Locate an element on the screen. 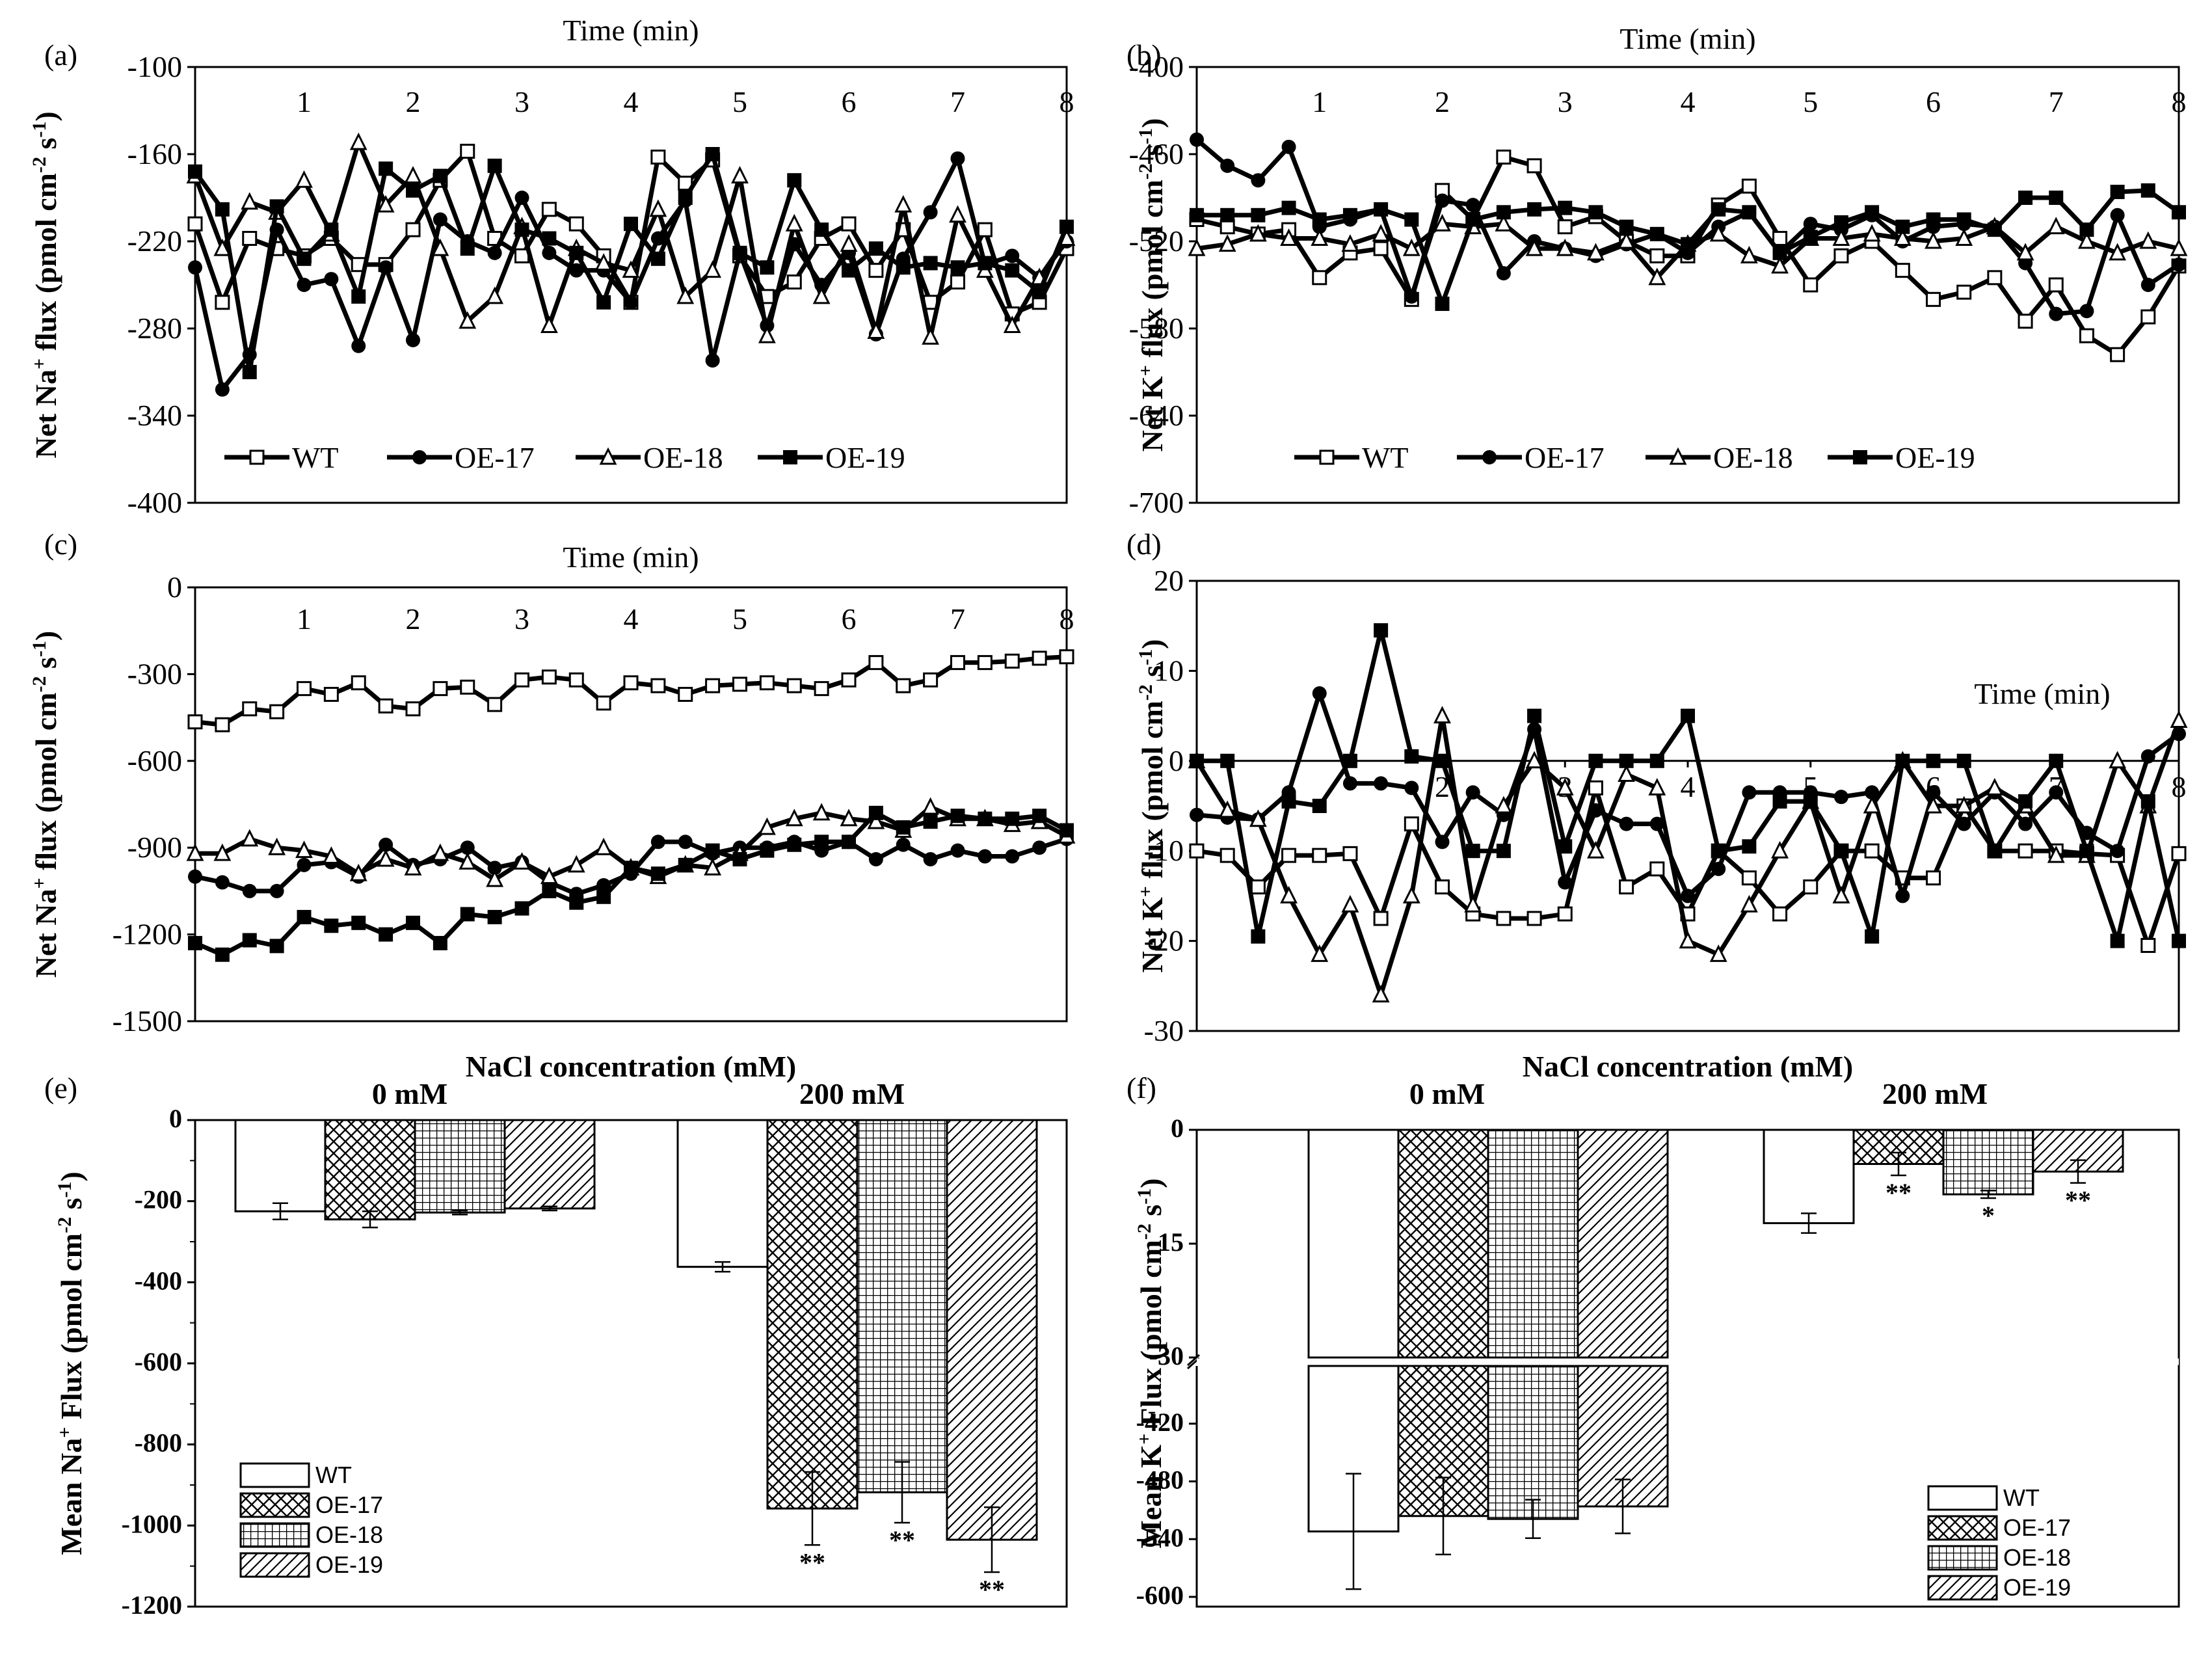  x-tick-label: 2 is located at coordinates (1442, 101).